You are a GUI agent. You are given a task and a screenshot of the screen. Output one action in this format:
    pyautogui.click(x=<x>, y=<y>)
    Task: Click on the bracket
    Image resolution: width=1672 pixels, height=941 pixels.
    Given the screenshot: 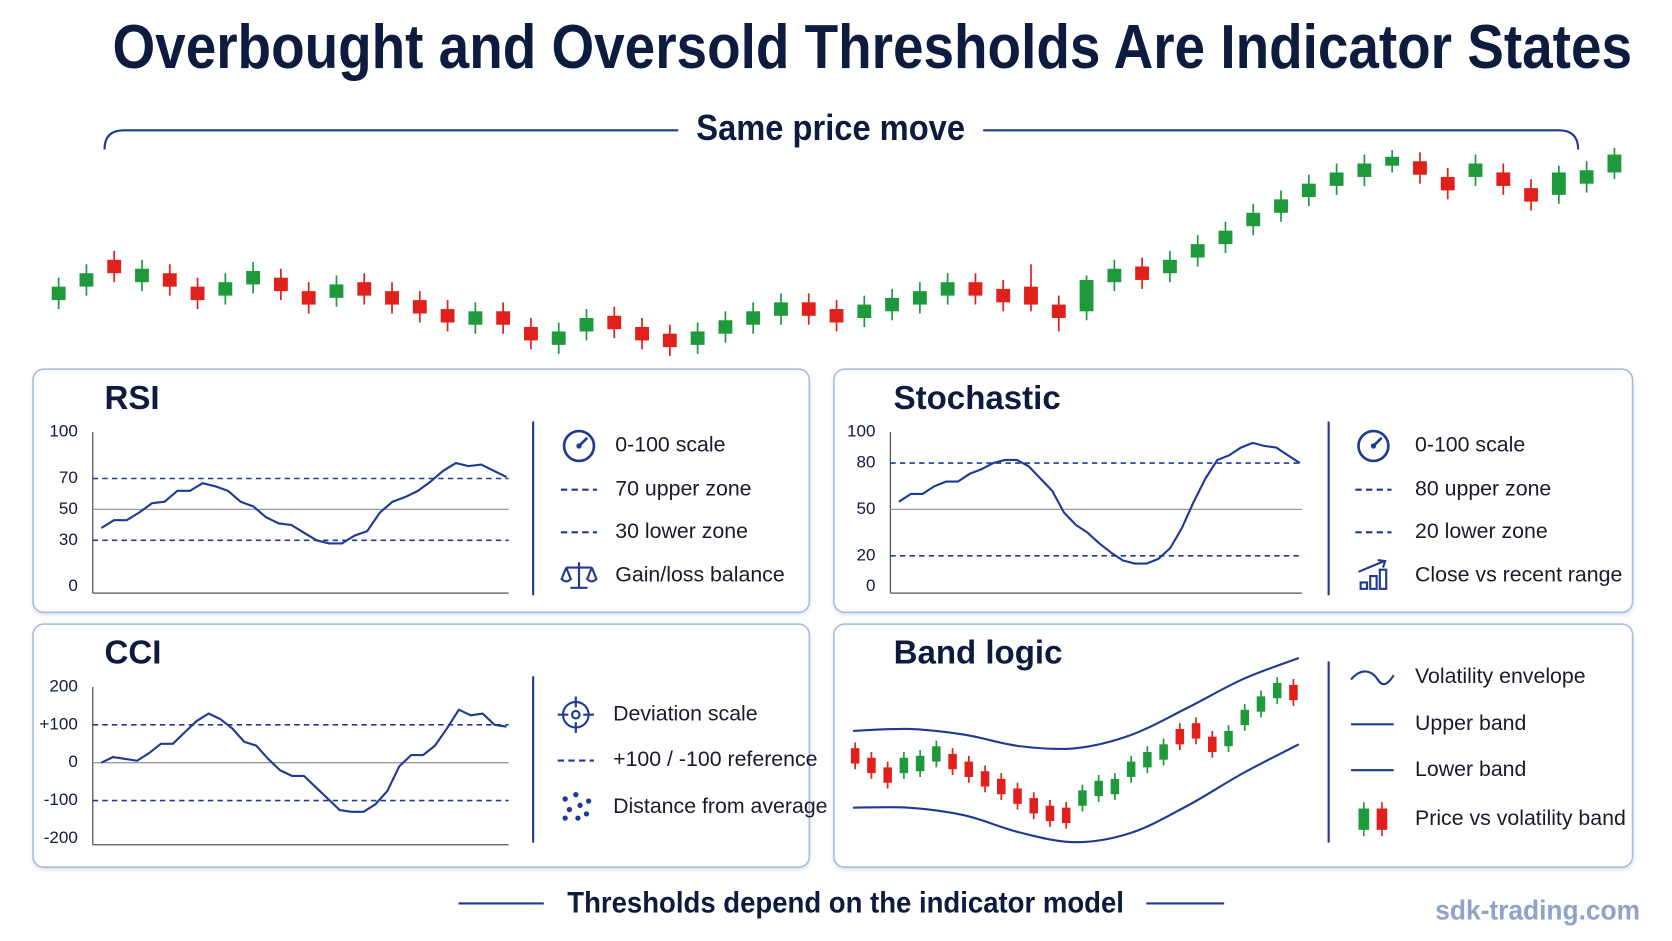 What is the action you would take?
    pyautogui.click(x=841, y=139)
    